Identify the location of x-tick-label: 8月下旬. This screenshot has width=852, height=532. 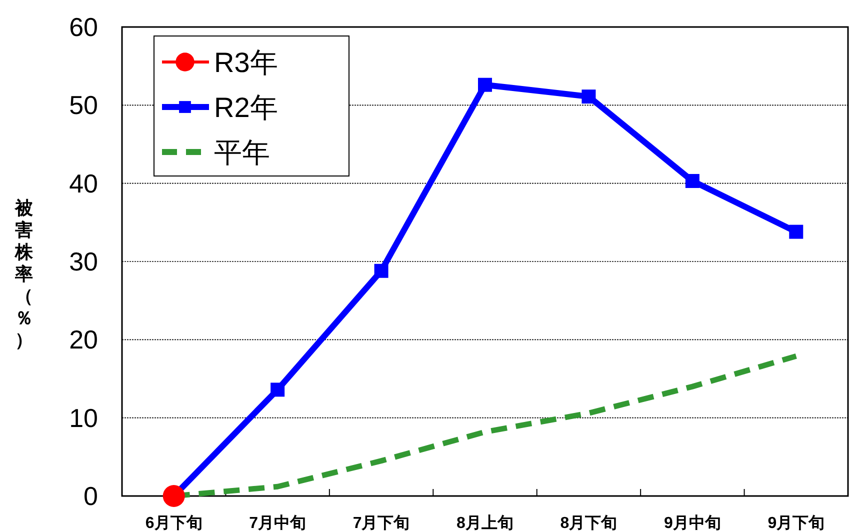
(589, 523).